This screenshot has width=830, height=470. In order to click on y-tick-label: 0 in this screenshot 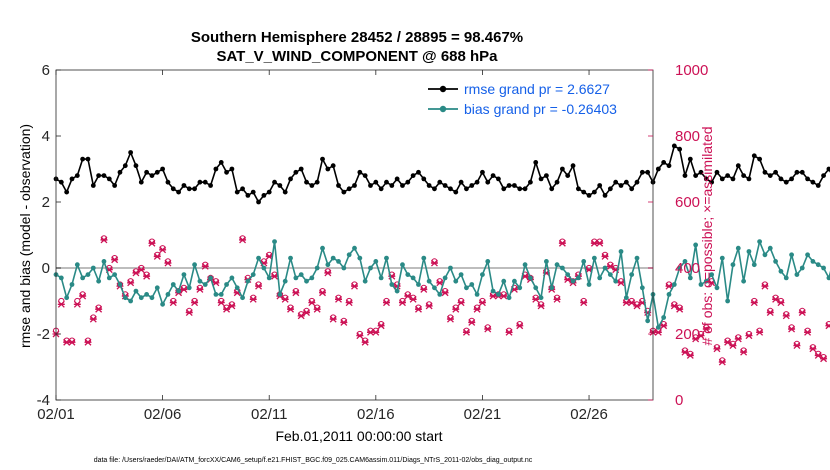, I will do `click(46, 268)`.